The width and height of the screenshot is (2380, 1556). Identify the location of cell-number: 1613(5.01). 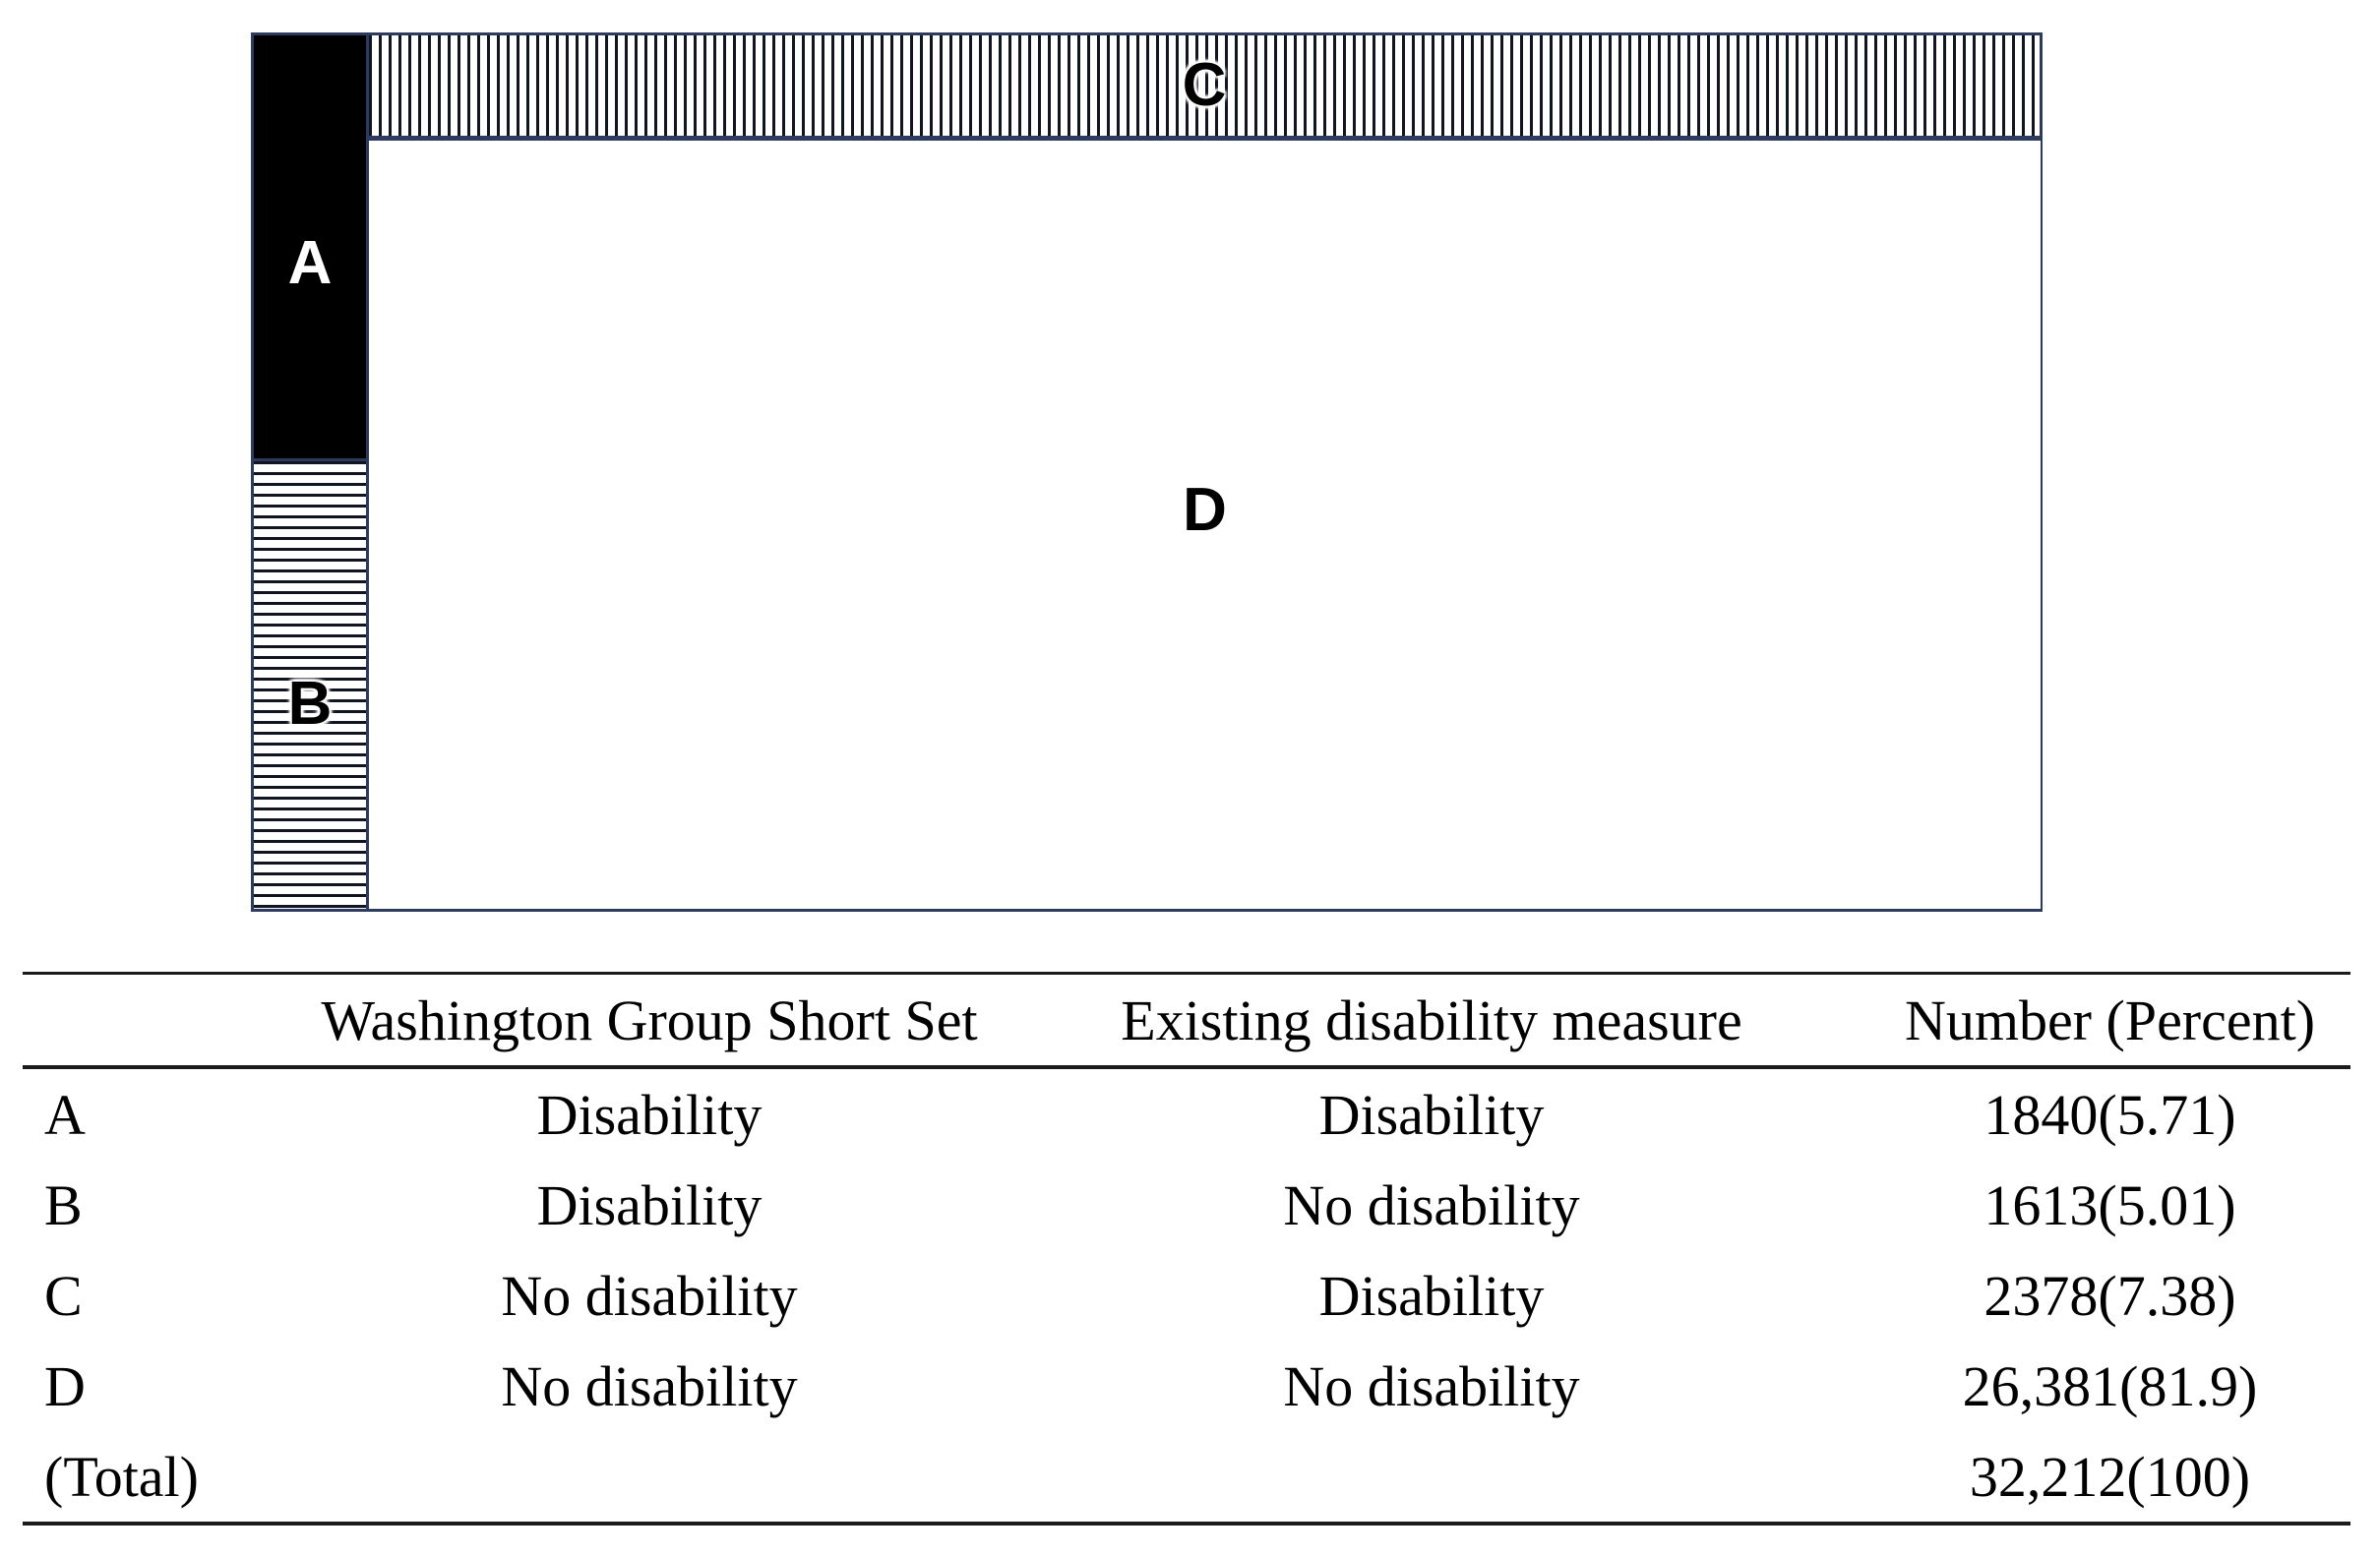
(2109, 1205).